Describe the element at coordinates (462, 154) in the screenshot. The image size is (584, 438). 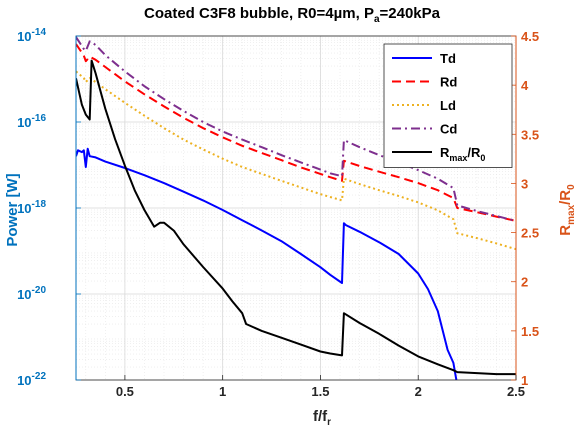
I see `legend-label-ratio: Rmax/R0` at that location.